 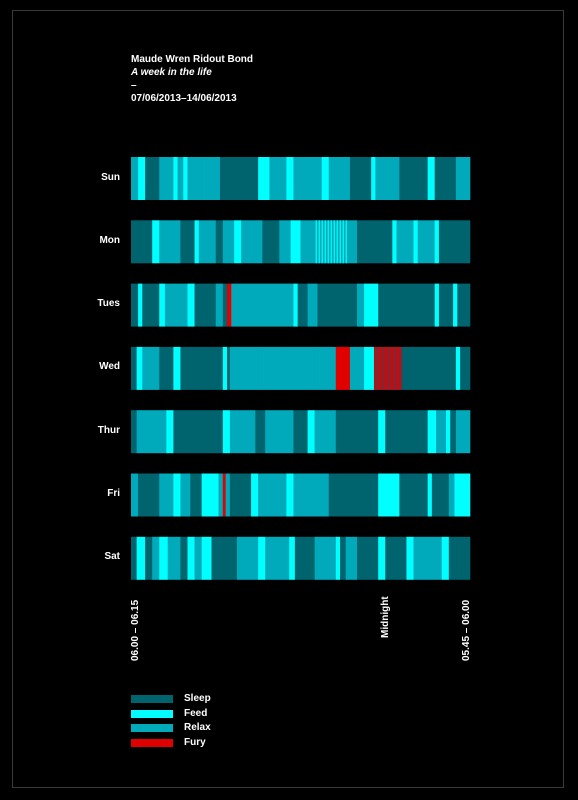 What do you see at coordinates (197, 727) in the screenshot?
I see `legend-label-relax: Relax` at bounding box center [197, 727].